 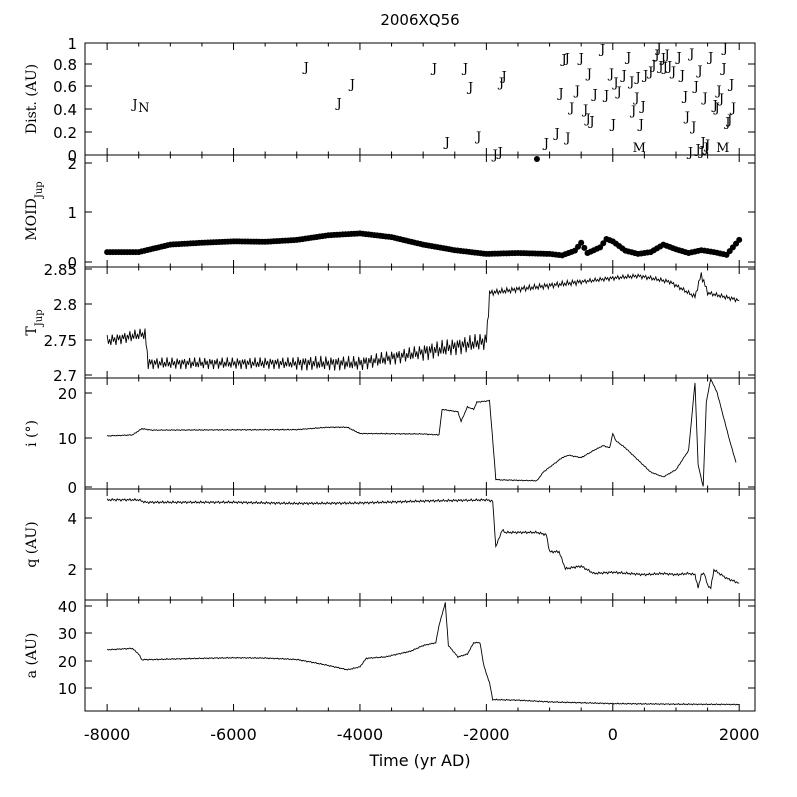 I want to click on x-axis: -8000 -6000 -4000 -2000 0 2000, so click(x=422, y=734).